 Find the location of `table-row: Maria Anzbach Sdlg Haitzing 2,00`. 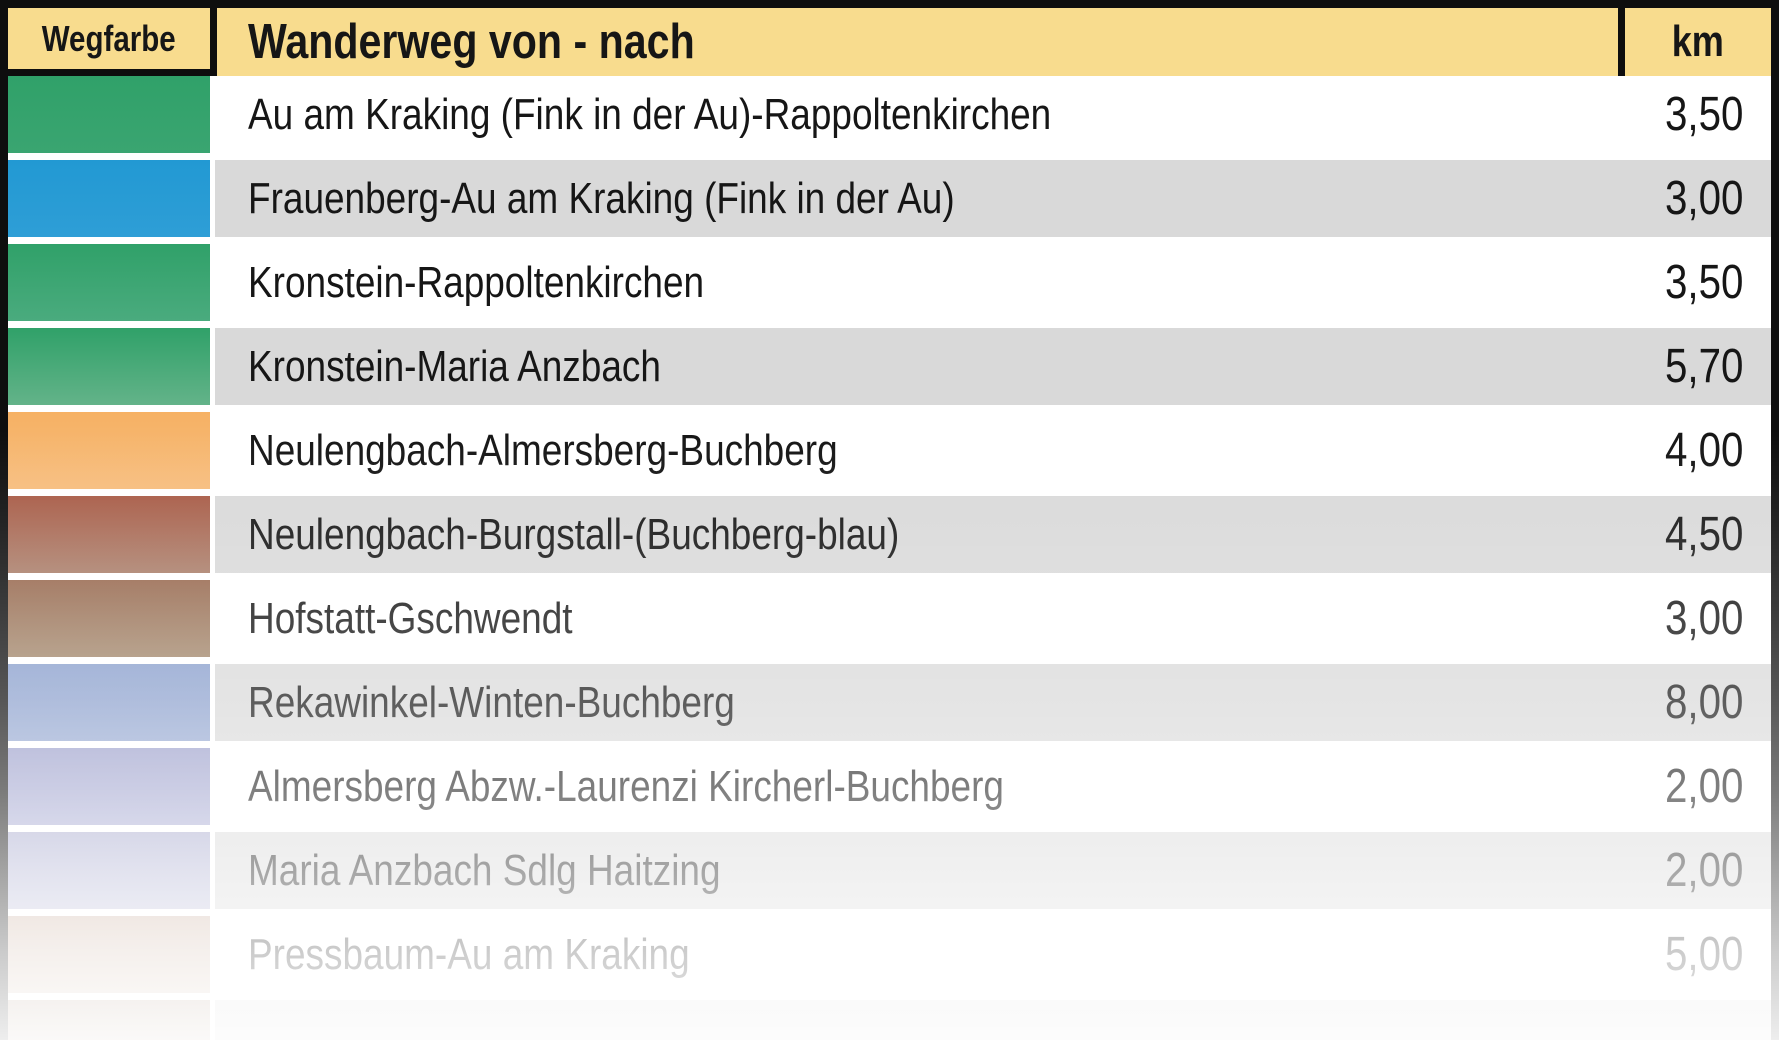

table-row: Maria Anzbach Sdlg Haitzing 2,00 is located at coordinates (889, 870).